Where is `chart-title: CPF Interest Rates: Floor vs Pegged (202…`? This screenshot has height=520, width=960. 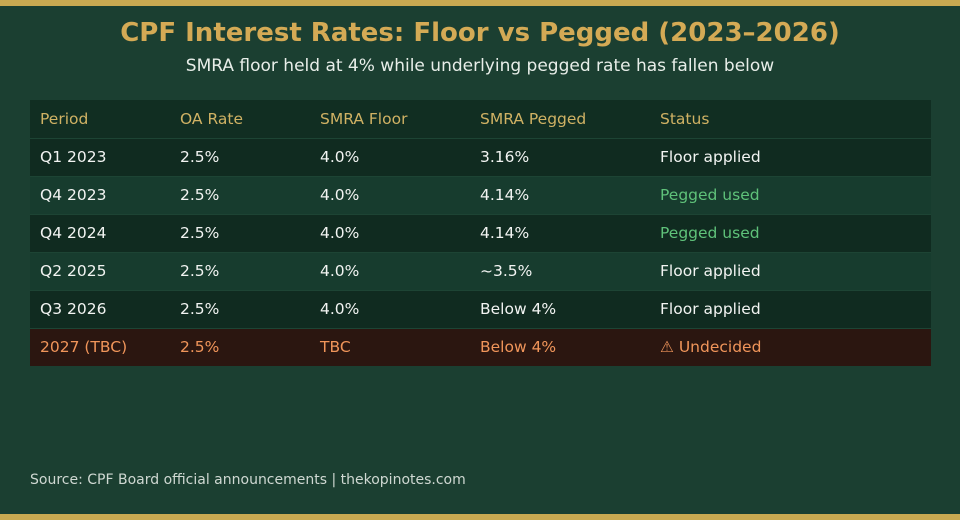 chart-title: CPF Interest Rates: Floor vs Pegged (202… is located at coordinates (480, 33).